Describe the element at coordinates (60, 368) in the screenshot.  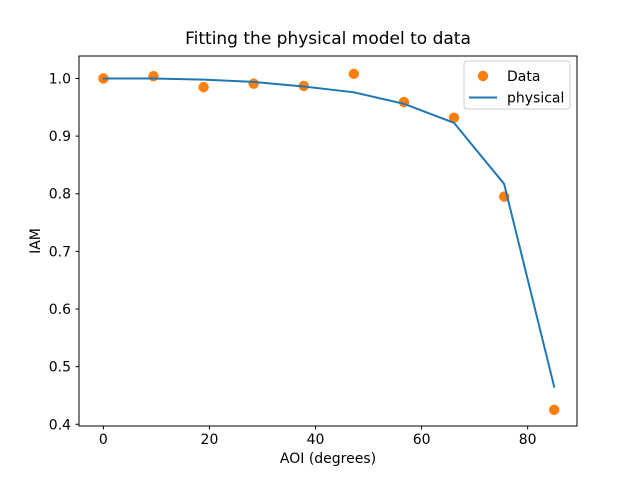
I see `y-tick-label: 0.5` at that location.